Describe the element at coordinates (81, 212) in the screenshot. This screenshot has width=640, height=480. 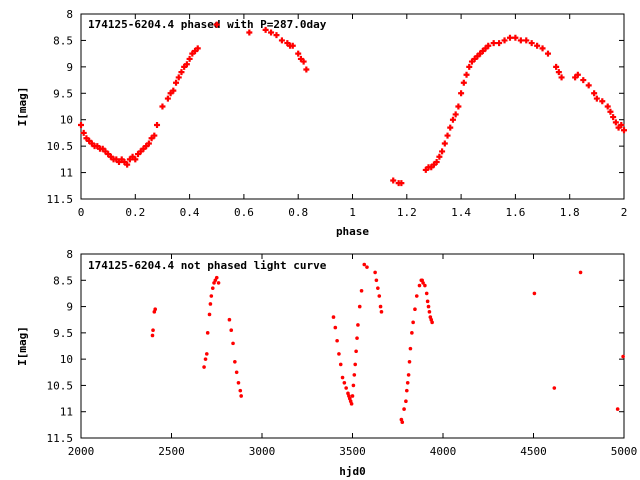
I see `x-tick-label: 0` at that location.